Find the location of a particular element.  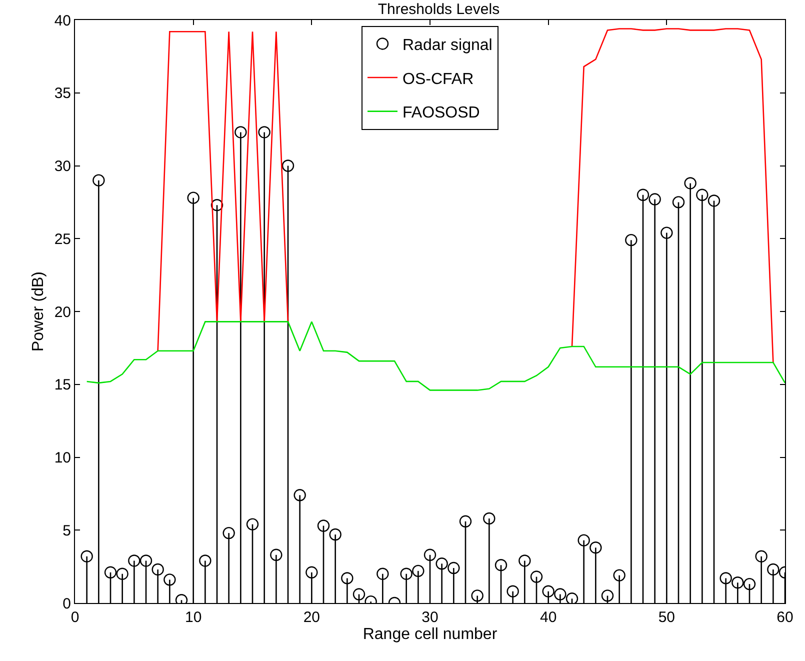

chart-title: Thresholds Levels is located at coordinates (439, 9).